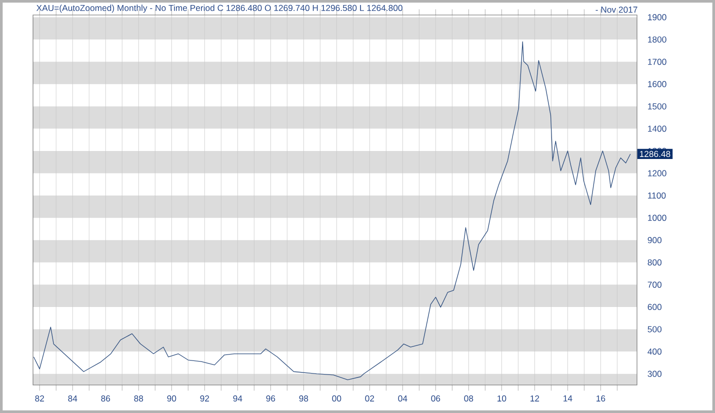 The image size is (715, 413). What do you see at coordinates (657, 195) in the screenshot?
I see `y-tick-label: 1100` at bounding box center [657, 195].